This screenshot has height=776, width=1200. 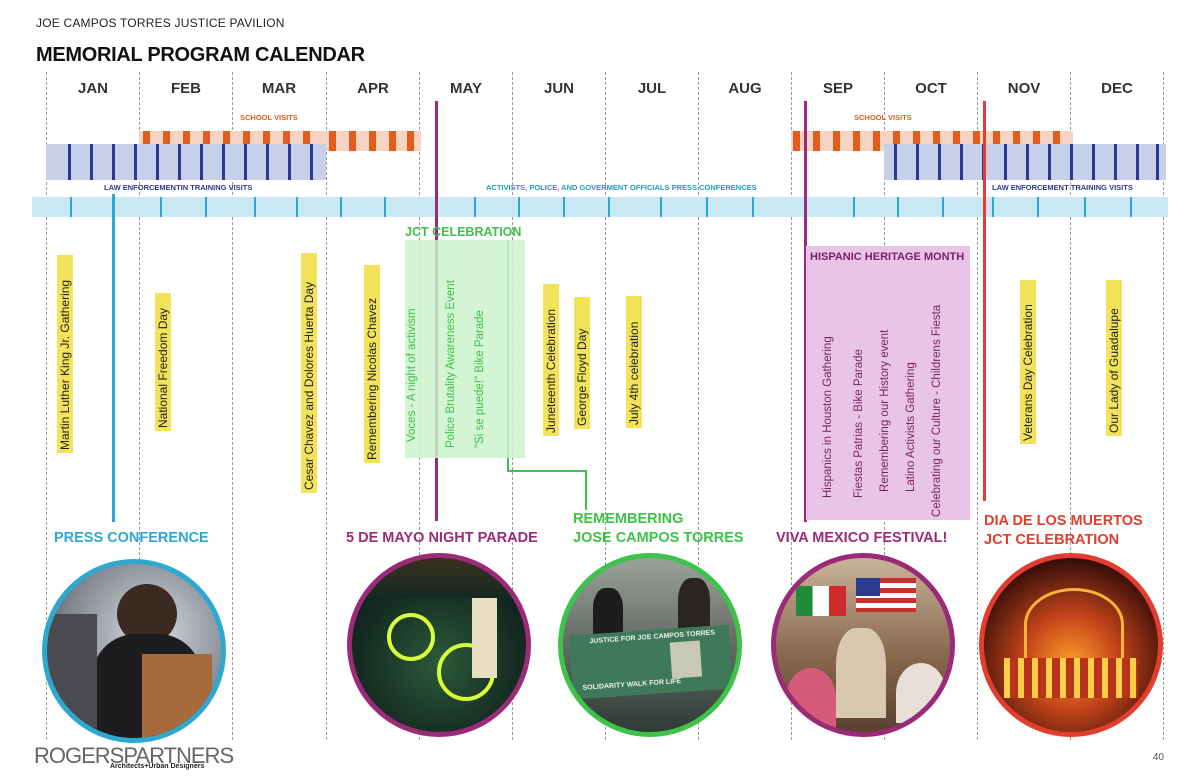 I want to click on mayo-parade-photo, so click(x=439, y=645).